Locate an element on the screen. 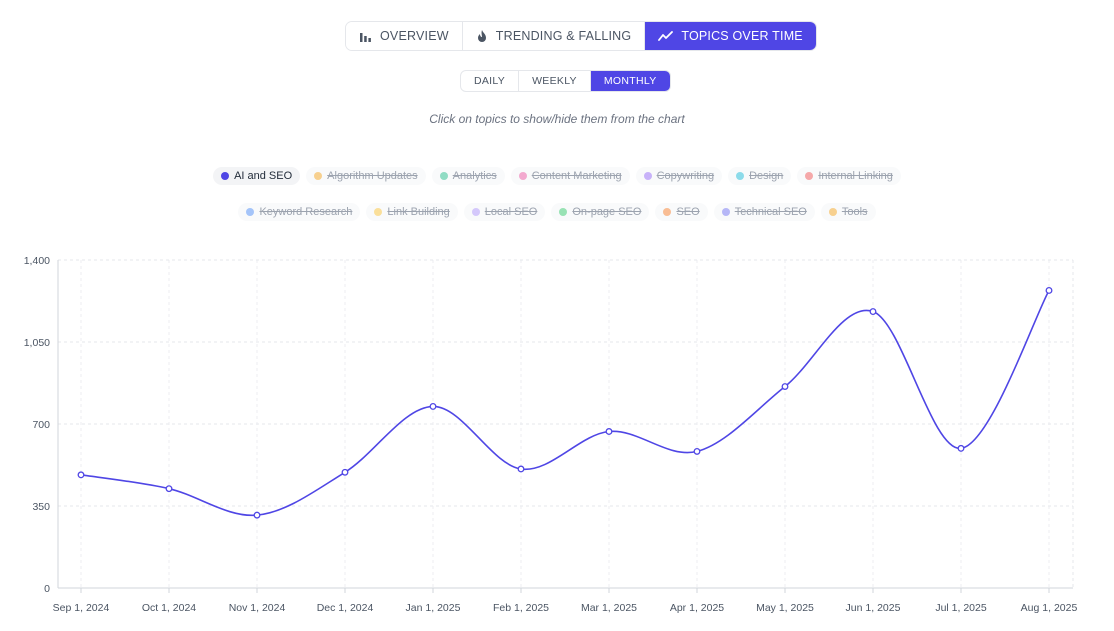  topic-toggle: Keyword Research is located at coordinates (299, 212).